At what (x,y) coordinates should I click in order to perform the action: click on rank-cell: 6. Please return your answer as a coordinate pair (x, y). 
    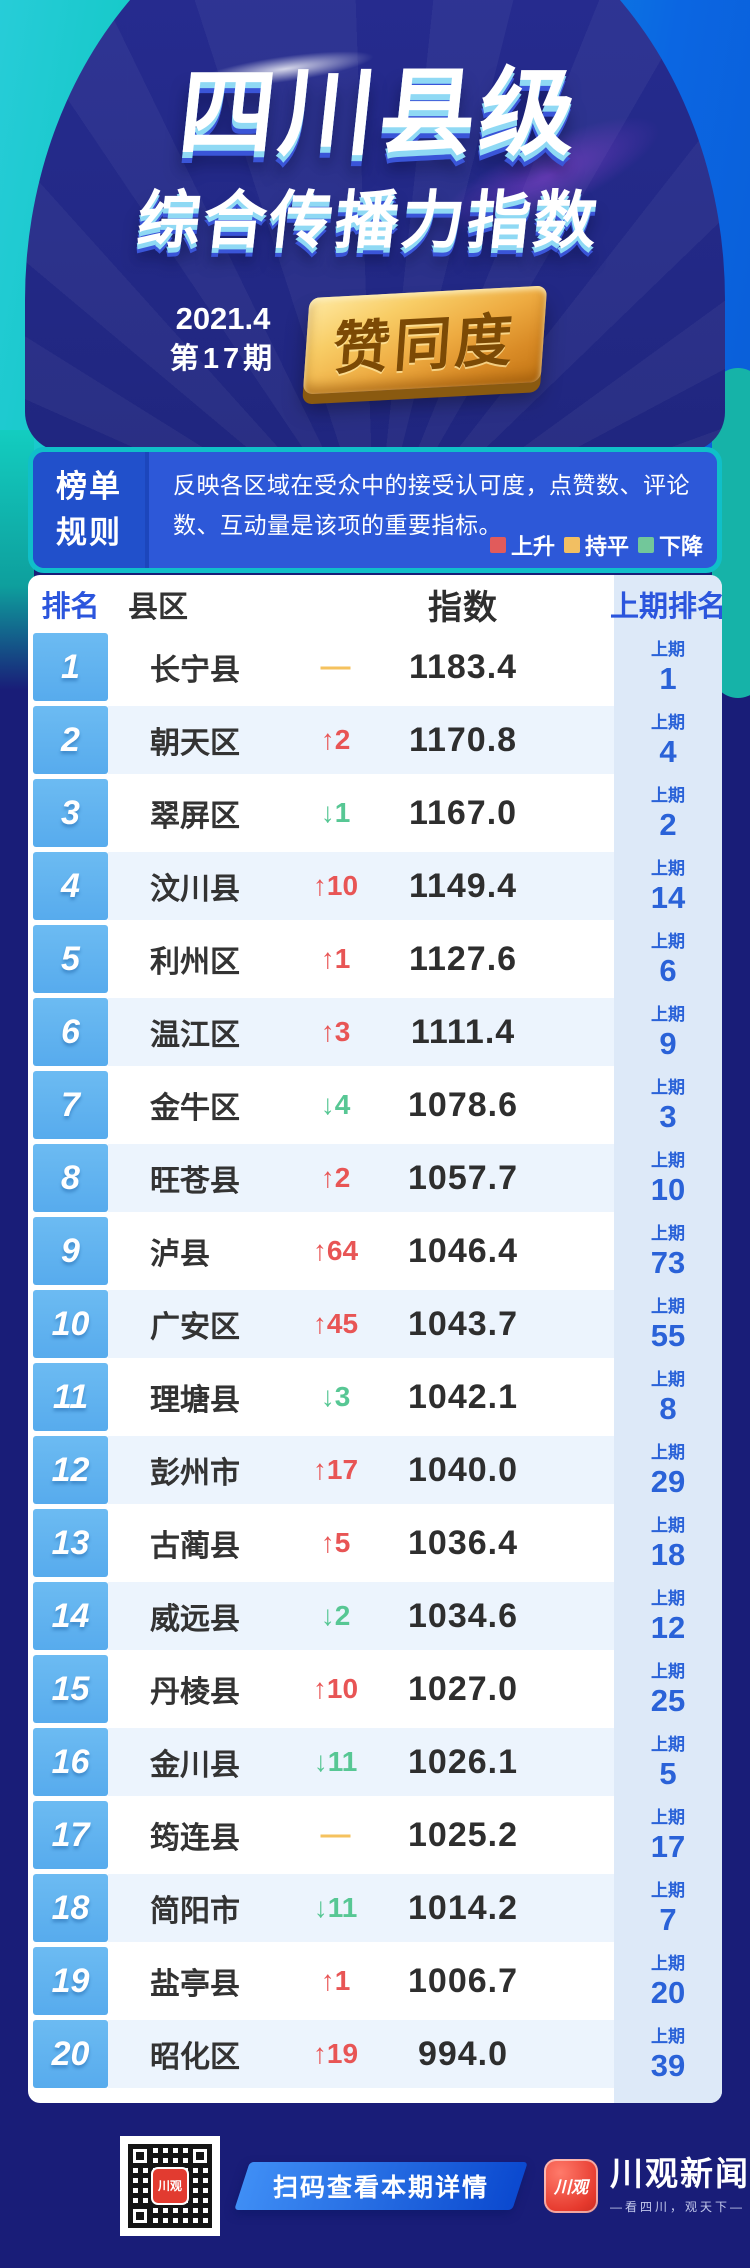
    Looking at the image, I should click on (70, 1032).